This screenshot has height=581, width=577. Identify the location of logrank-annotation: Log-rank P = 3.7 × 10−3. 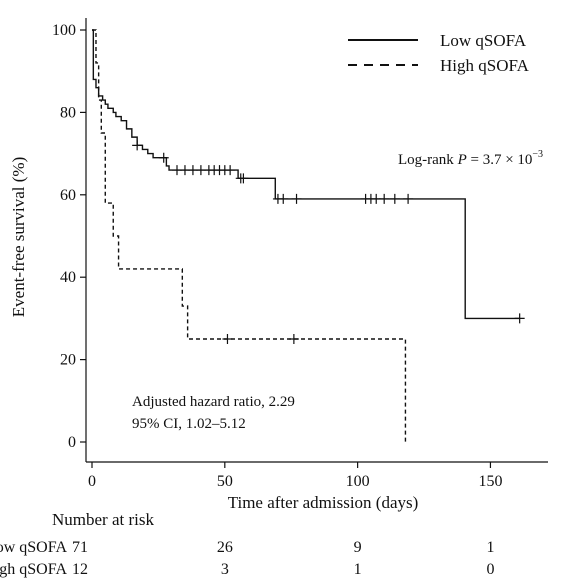
(470, 158).